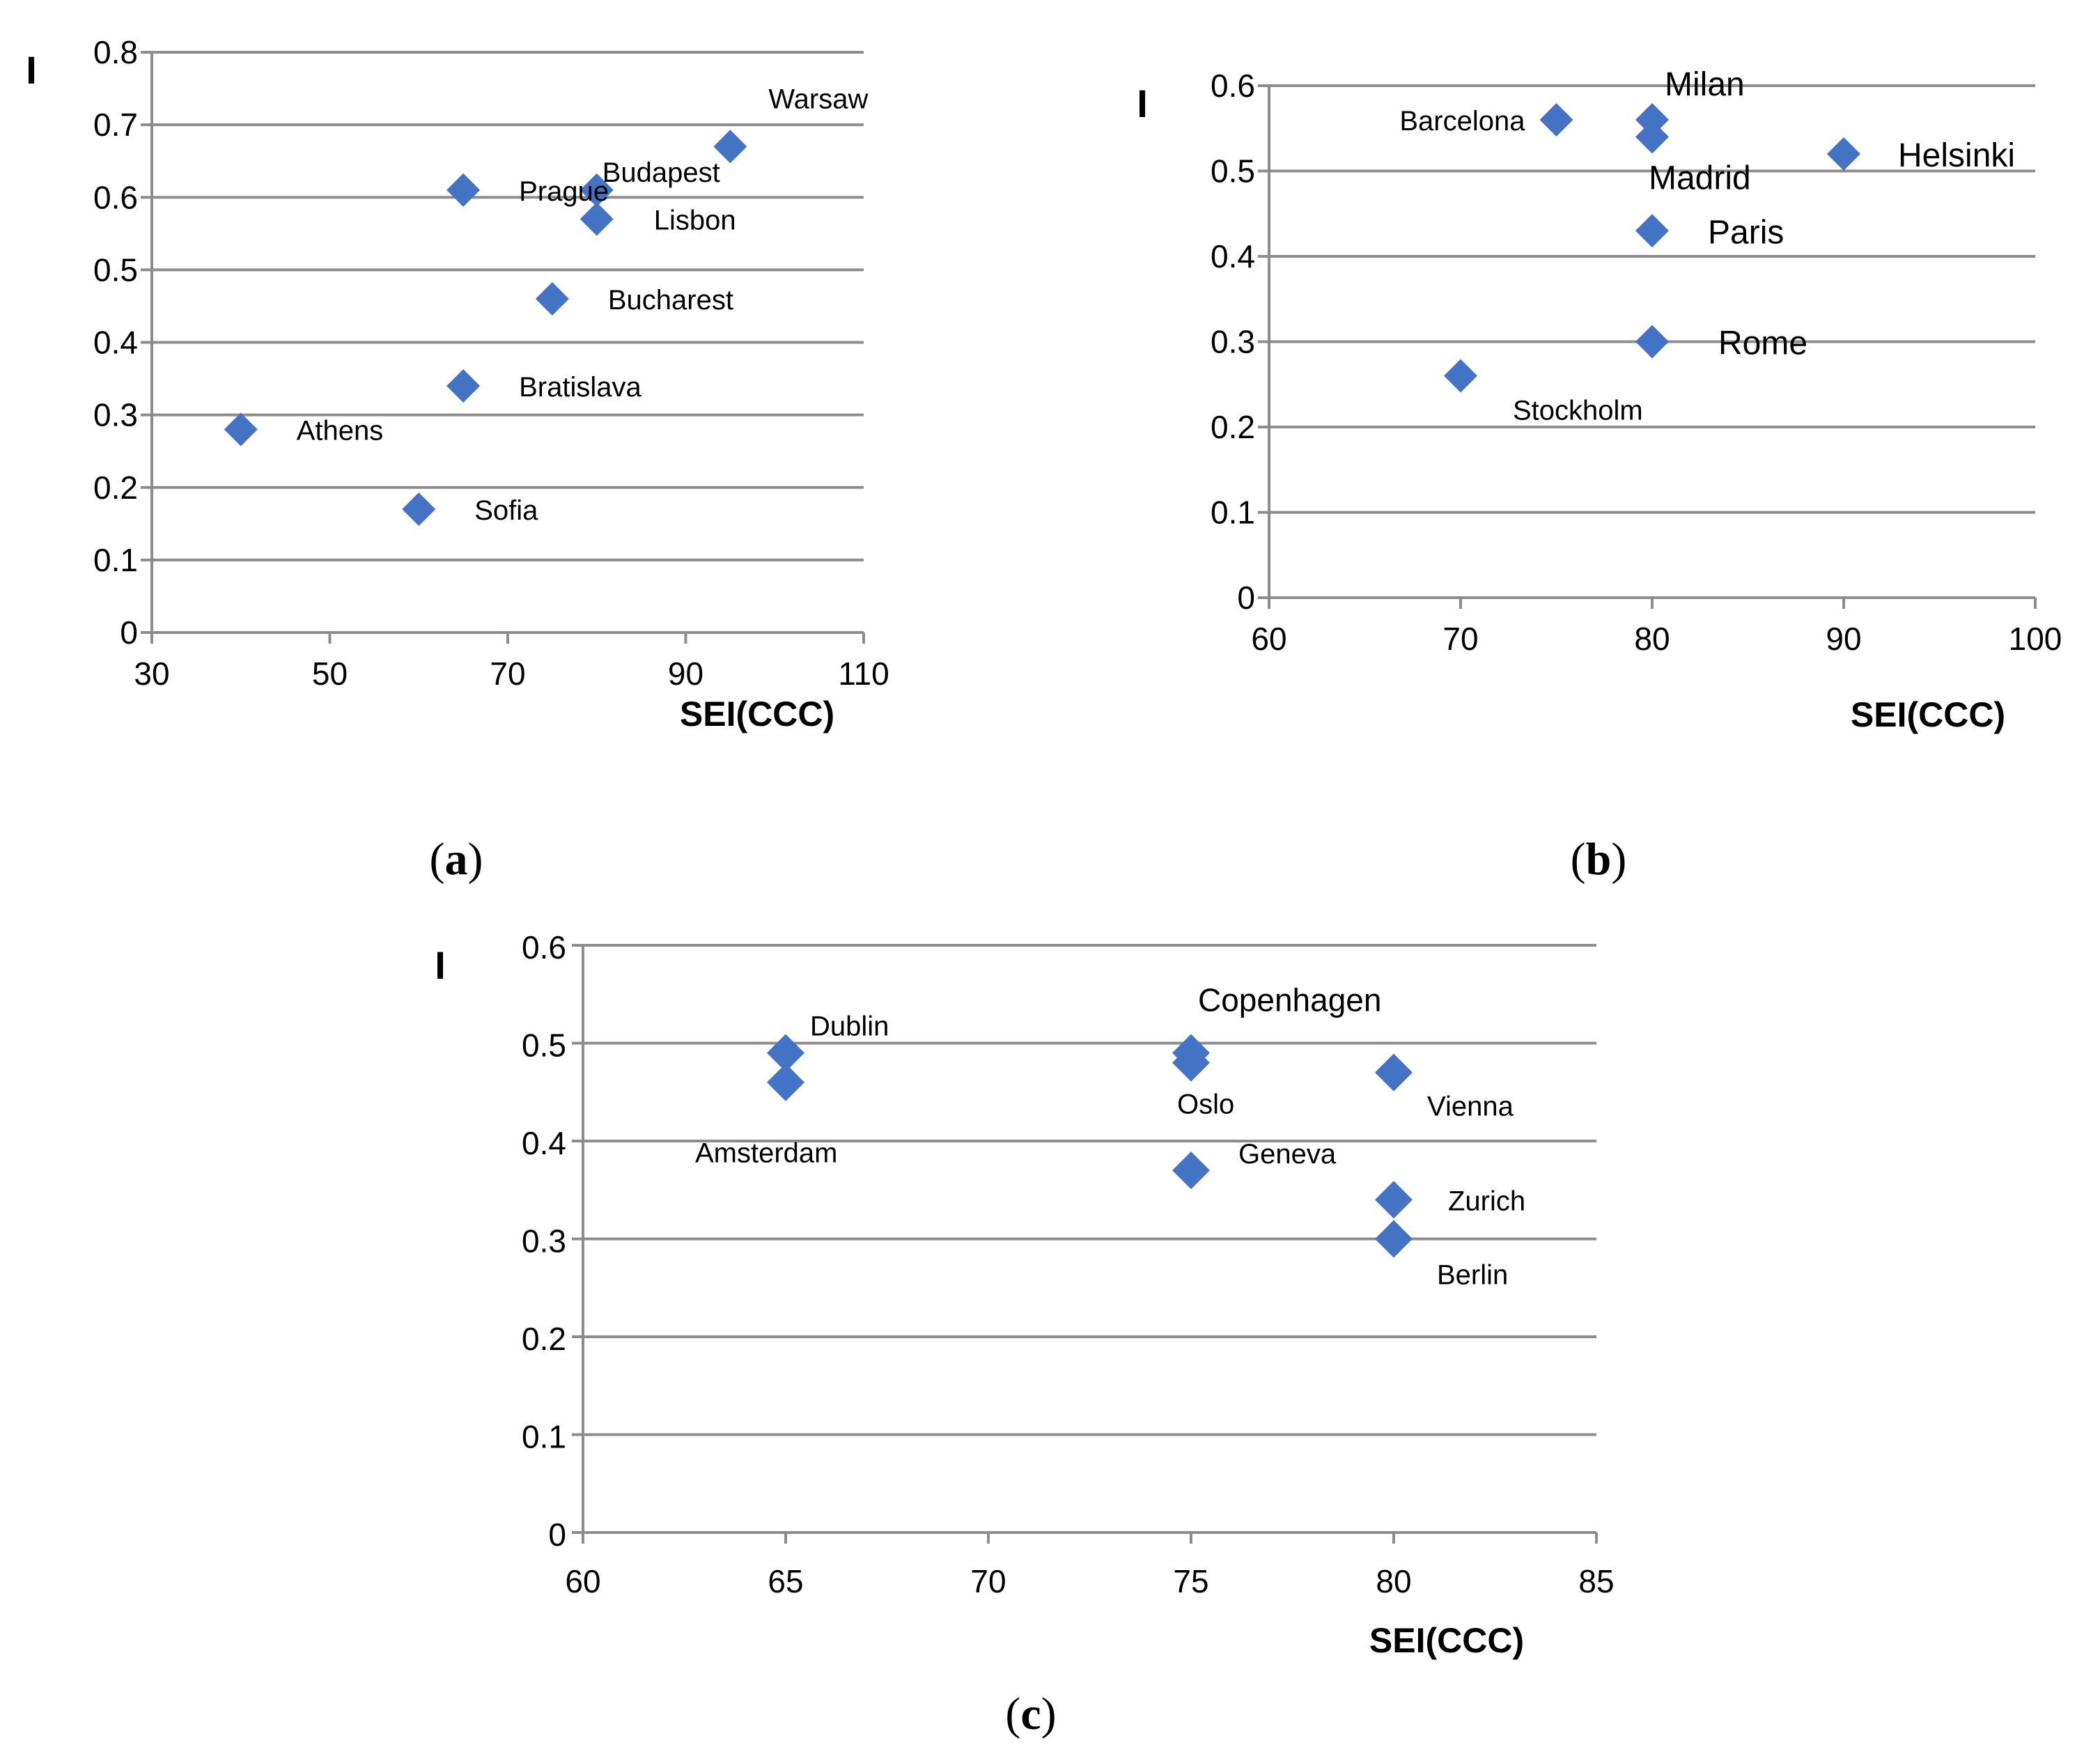  What do you see at coordinates (1191, 1063) in the screenshot?
I see `point-oslo` at bounding box center [1191, 1063].